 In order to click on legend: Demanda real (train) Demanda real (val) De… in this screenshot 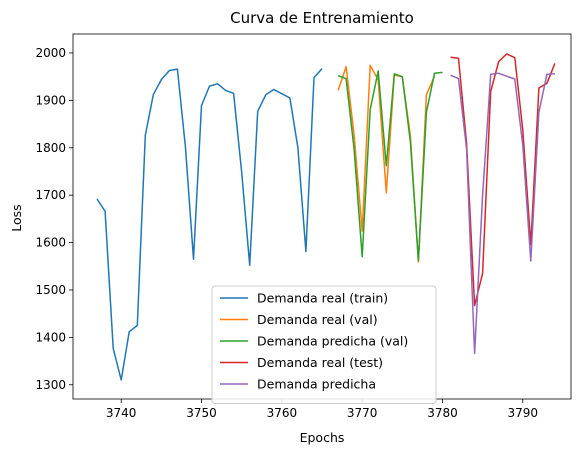, I will do `click(324, 344)`.